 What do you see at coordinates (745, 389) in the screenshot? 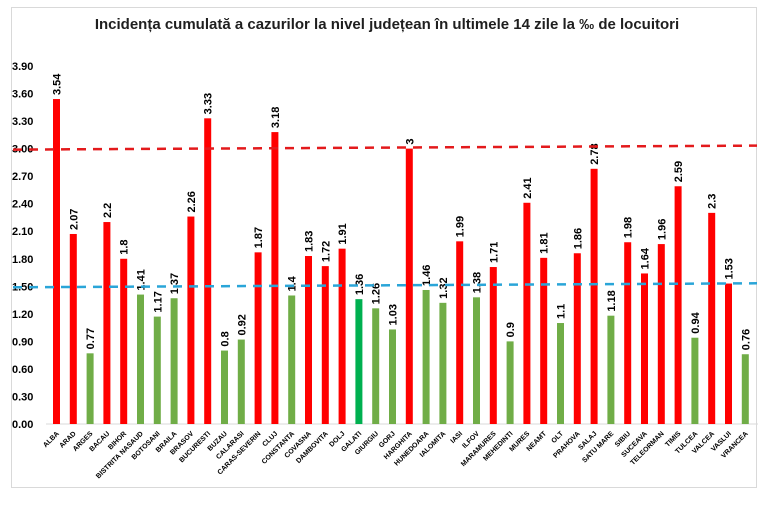
I see `bar-vrancea` at bounding box center [745, 389].